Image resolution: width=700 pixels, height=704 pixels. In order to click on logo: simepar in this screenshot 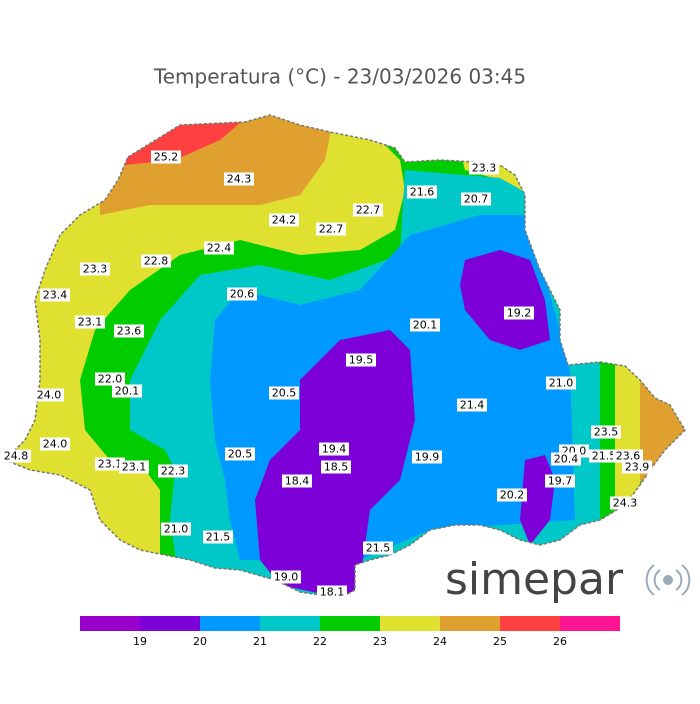, I will do `click(534, 579)`.